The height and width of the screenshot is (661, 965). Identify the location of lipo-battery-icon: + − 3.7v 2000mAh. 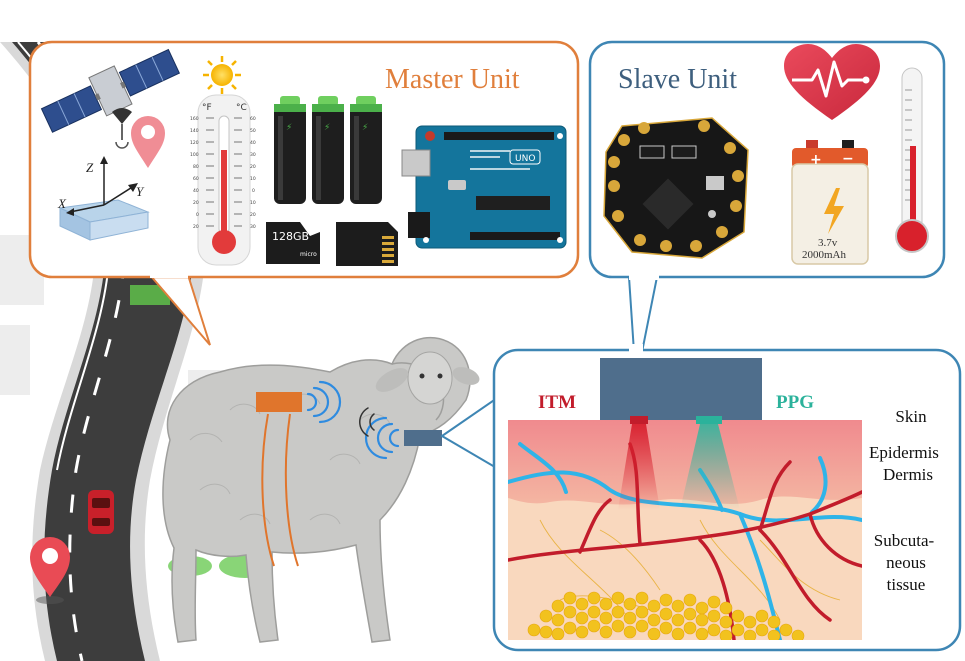
(830, 202).